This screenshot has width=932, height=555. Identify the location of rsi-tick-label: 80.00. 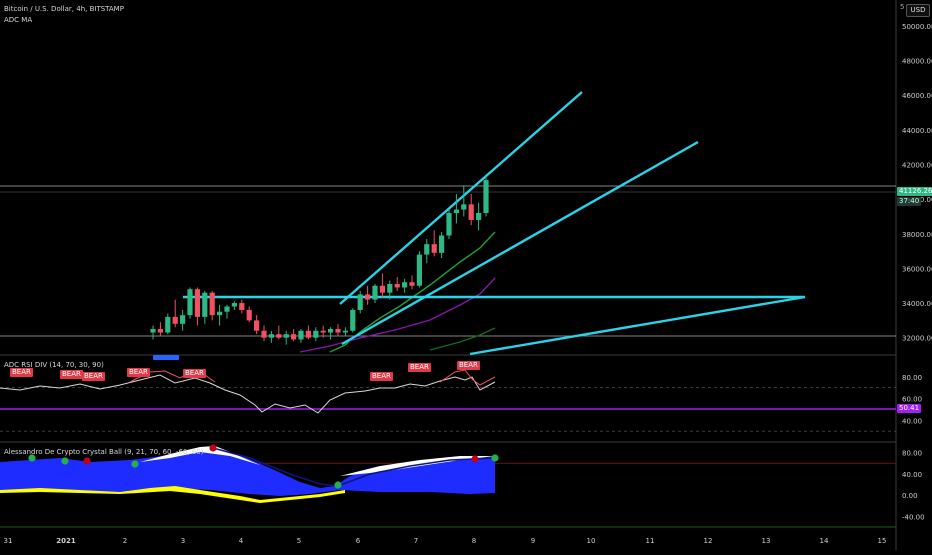
(912, 378).